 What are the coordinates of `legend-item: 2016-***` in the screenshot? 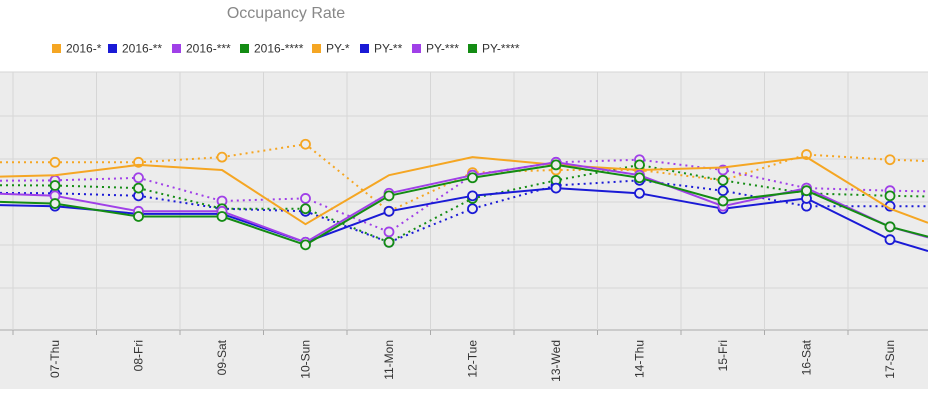 It's located at (201, 49).